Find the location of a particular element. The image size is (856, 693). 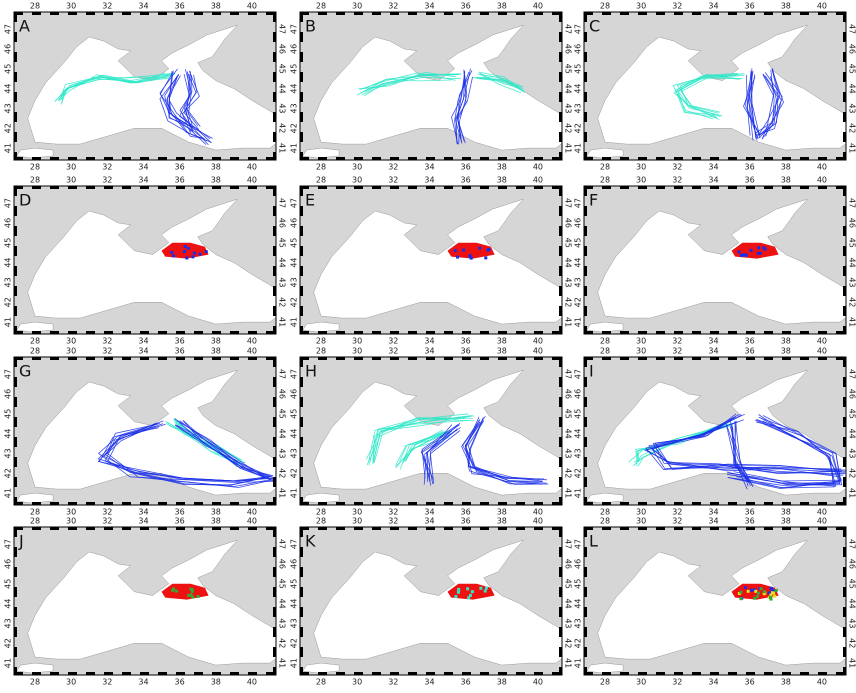

panel-label: G is located at coordinates (25, 371).